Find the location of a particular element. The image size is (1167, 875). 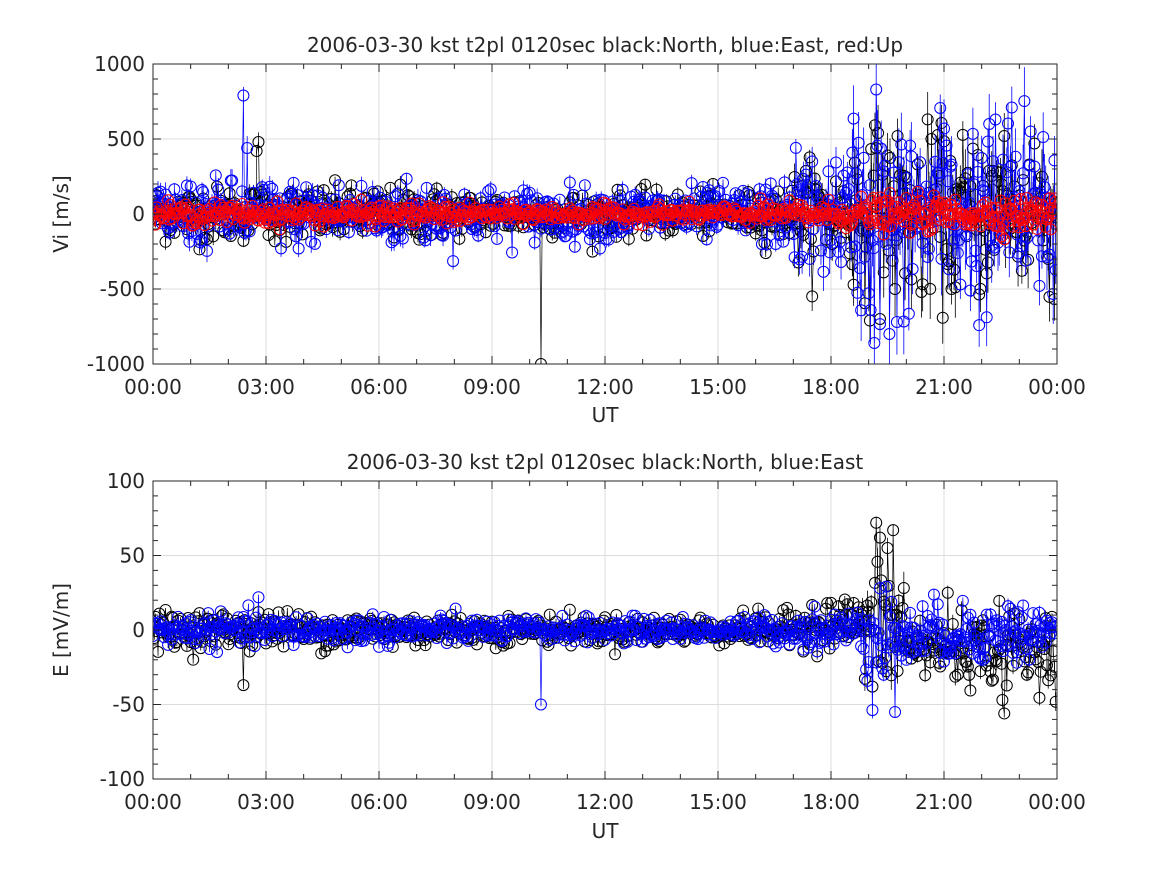

x-tick-label: 06:00 is located at coordinates (379, 387).